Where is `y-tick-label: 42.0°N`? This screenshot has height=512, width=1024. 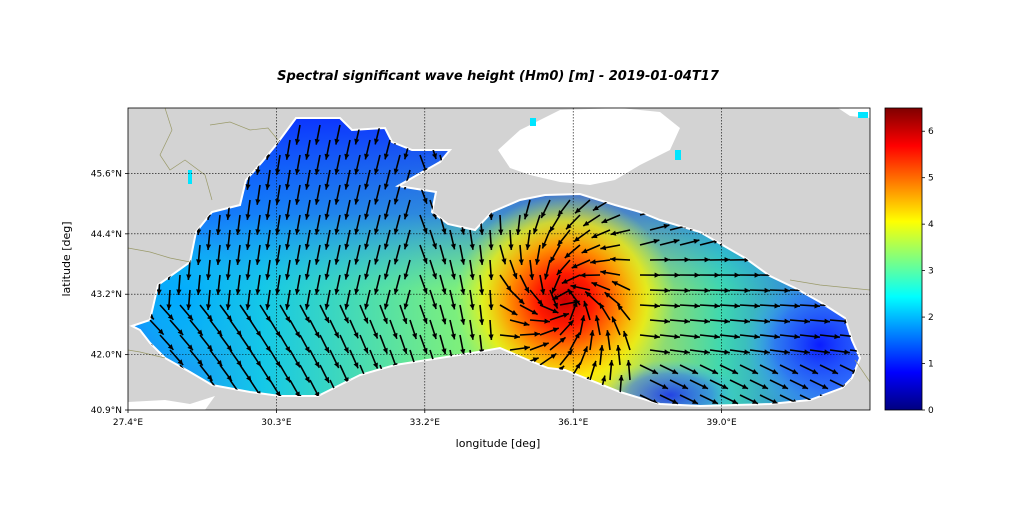
y-tick-label: 42.0°N is located at coordinates (106, 356).